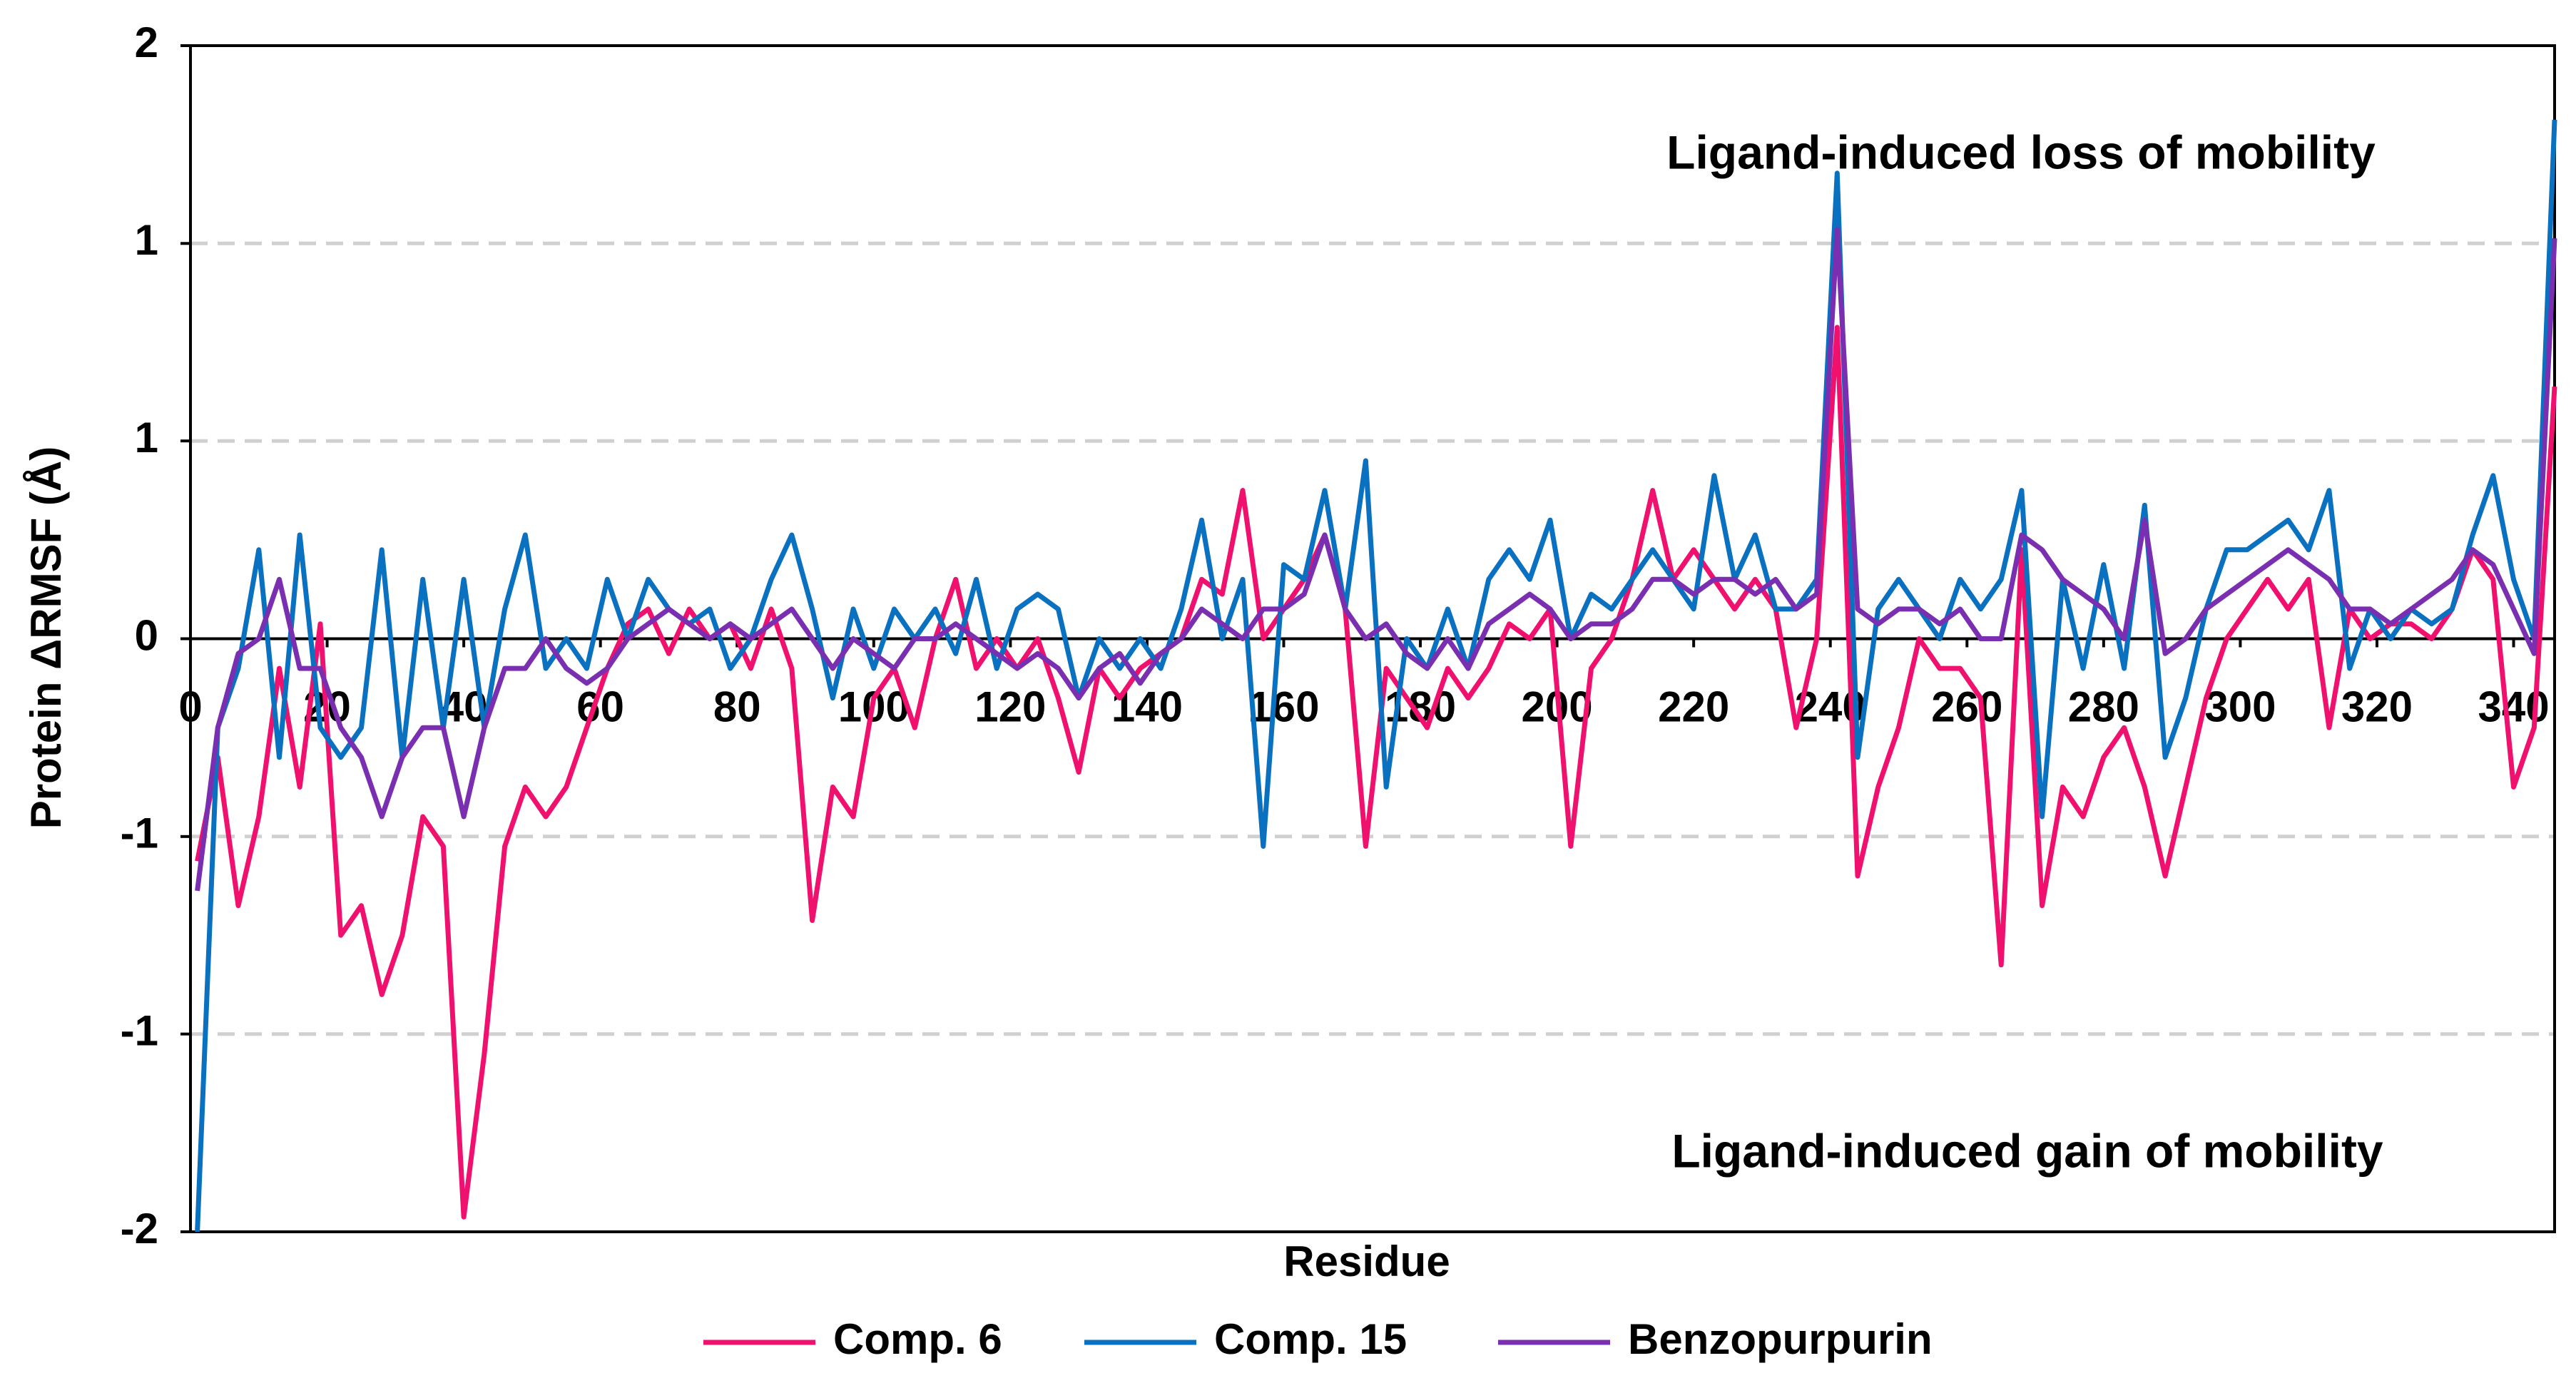  What do you see at coordinates (146, 42) in the screenshot?
I see `y-tick-label: 2` at bounding box center [146, 42].